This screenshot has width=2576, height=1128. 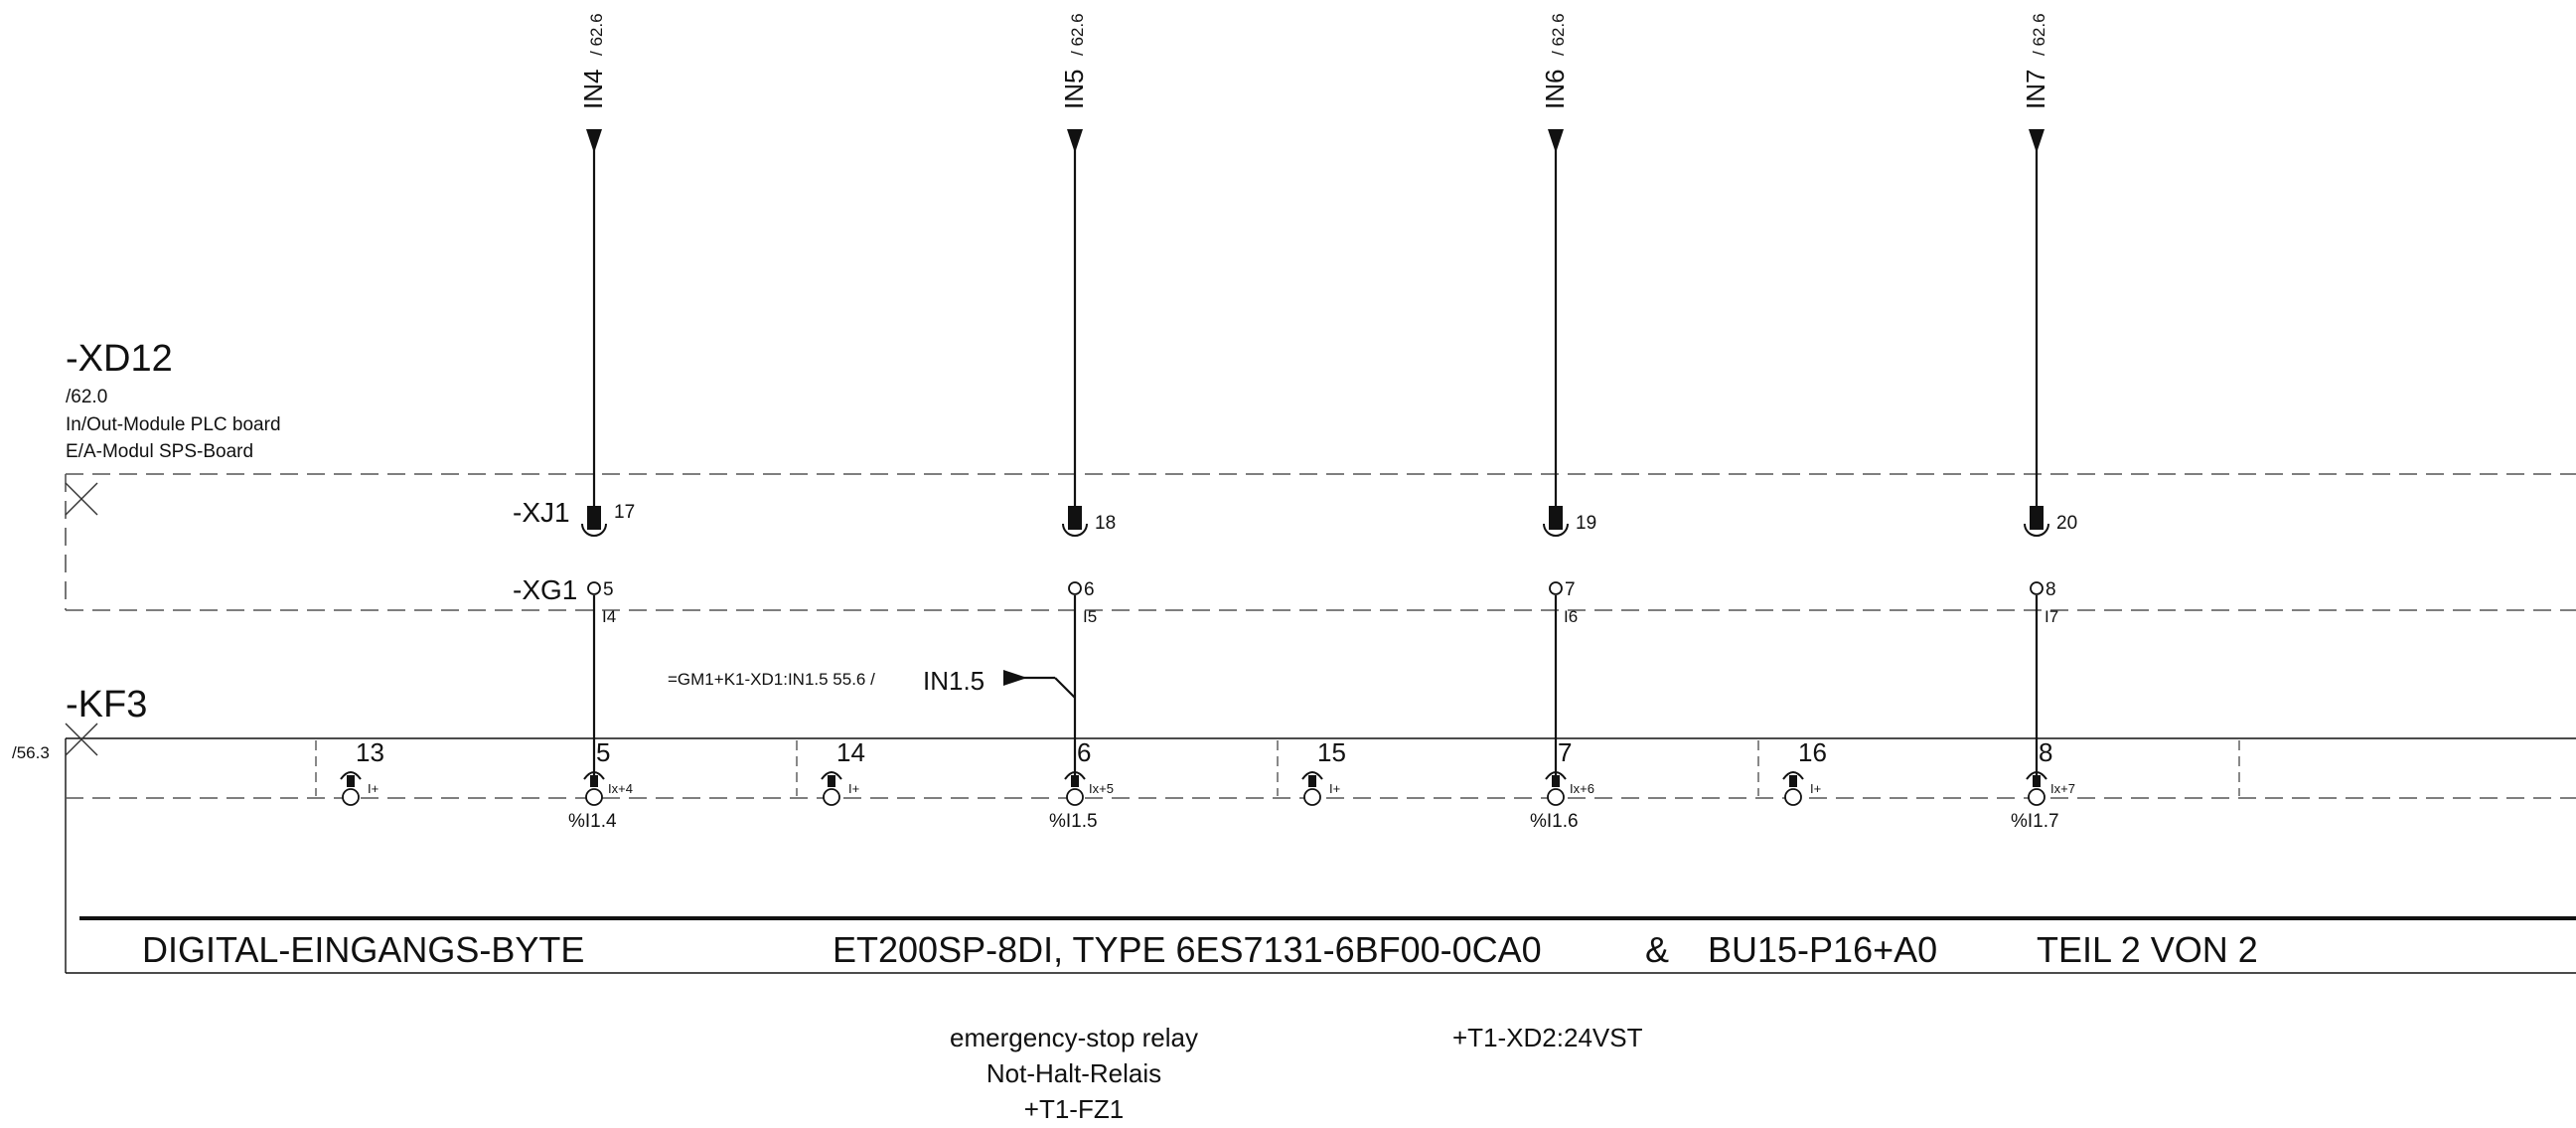 I want to click on xg1-label: -XG1, so click(x=545, y=589).